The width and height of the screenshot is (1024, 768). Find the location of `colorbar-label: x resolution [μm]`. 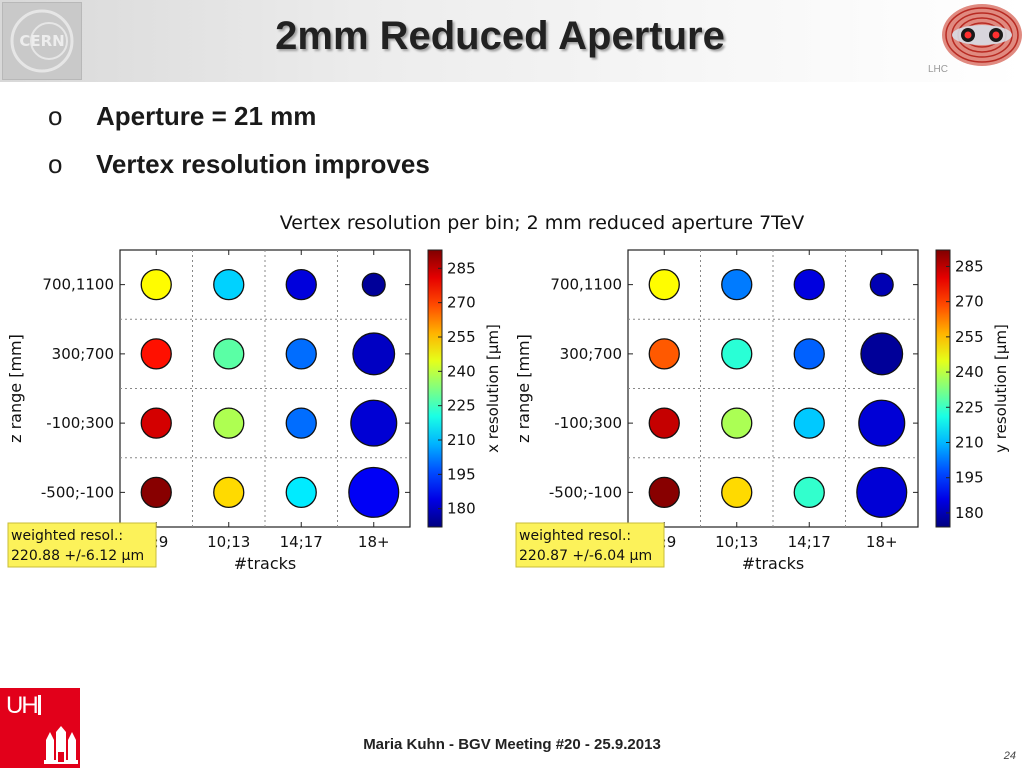

colorbar-label: x resolution [μm] is located at coordinates (493, 388).